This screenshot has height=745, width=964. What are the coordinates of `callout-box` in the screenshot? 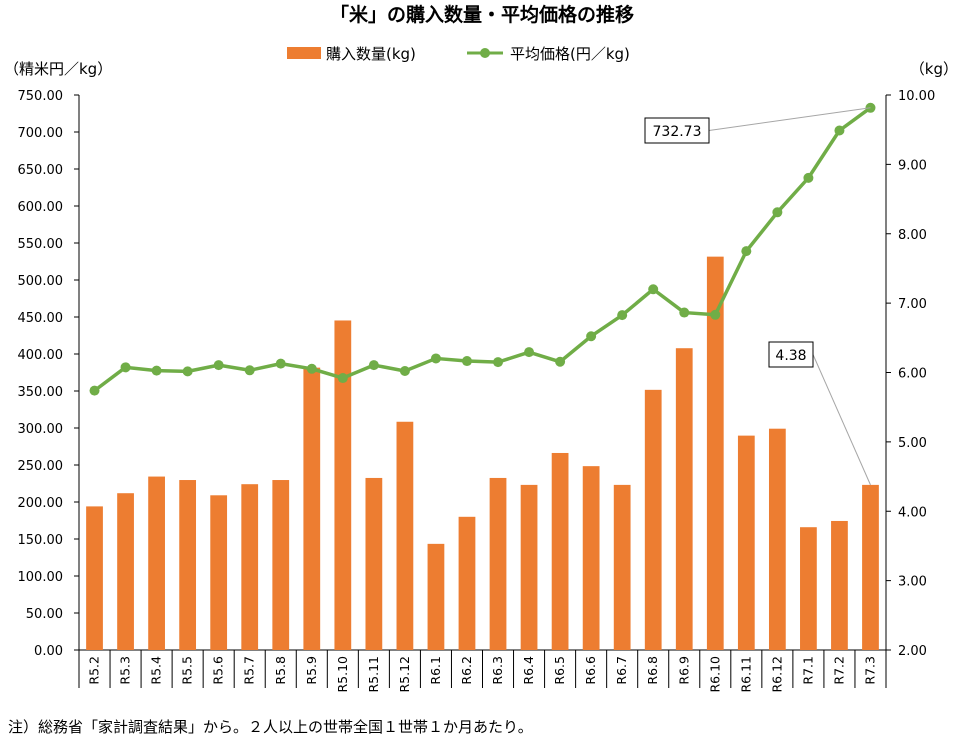 It's located at (677, 130).